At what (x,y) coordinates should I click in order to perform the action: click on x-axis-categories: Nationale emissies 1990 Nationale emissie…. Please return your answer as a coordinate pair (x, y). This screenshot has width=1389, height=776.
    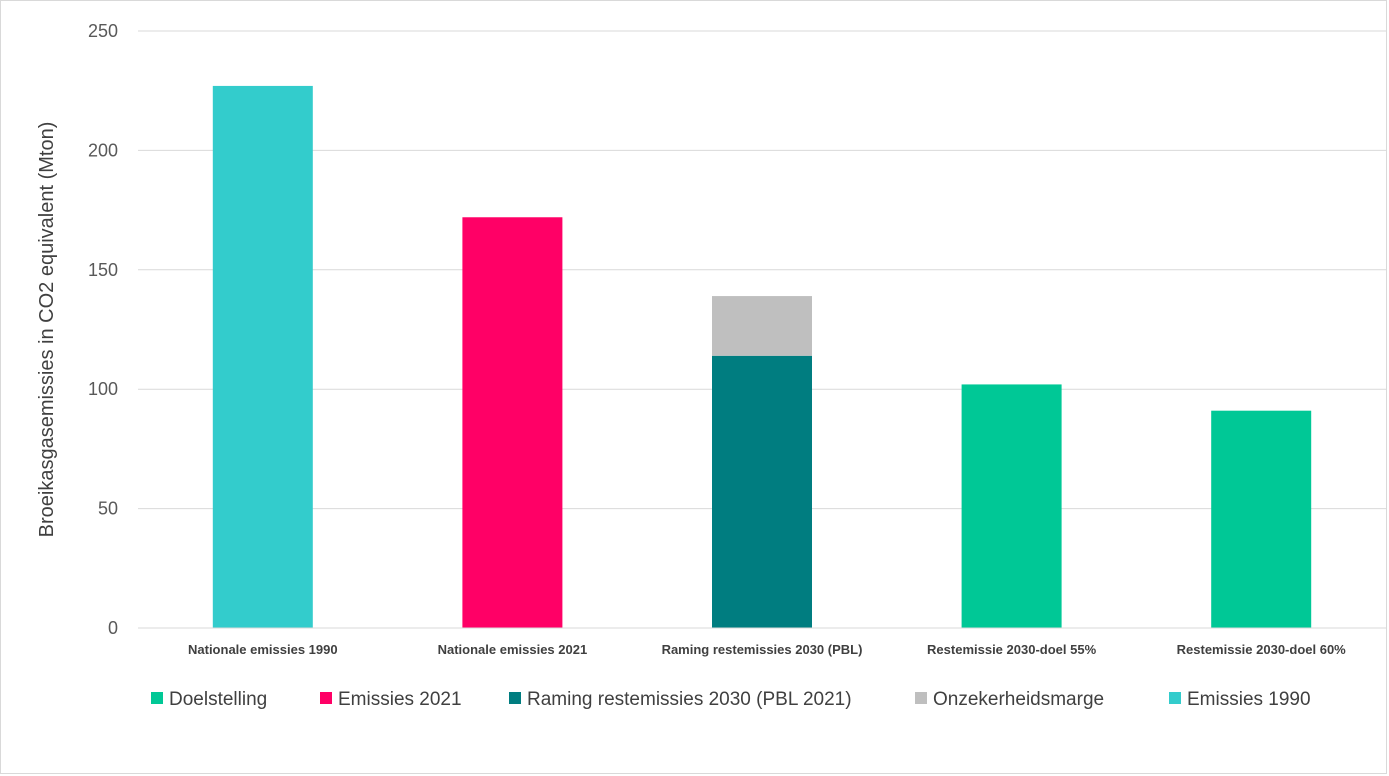
    Looking at the image, I should click on (767, 649).